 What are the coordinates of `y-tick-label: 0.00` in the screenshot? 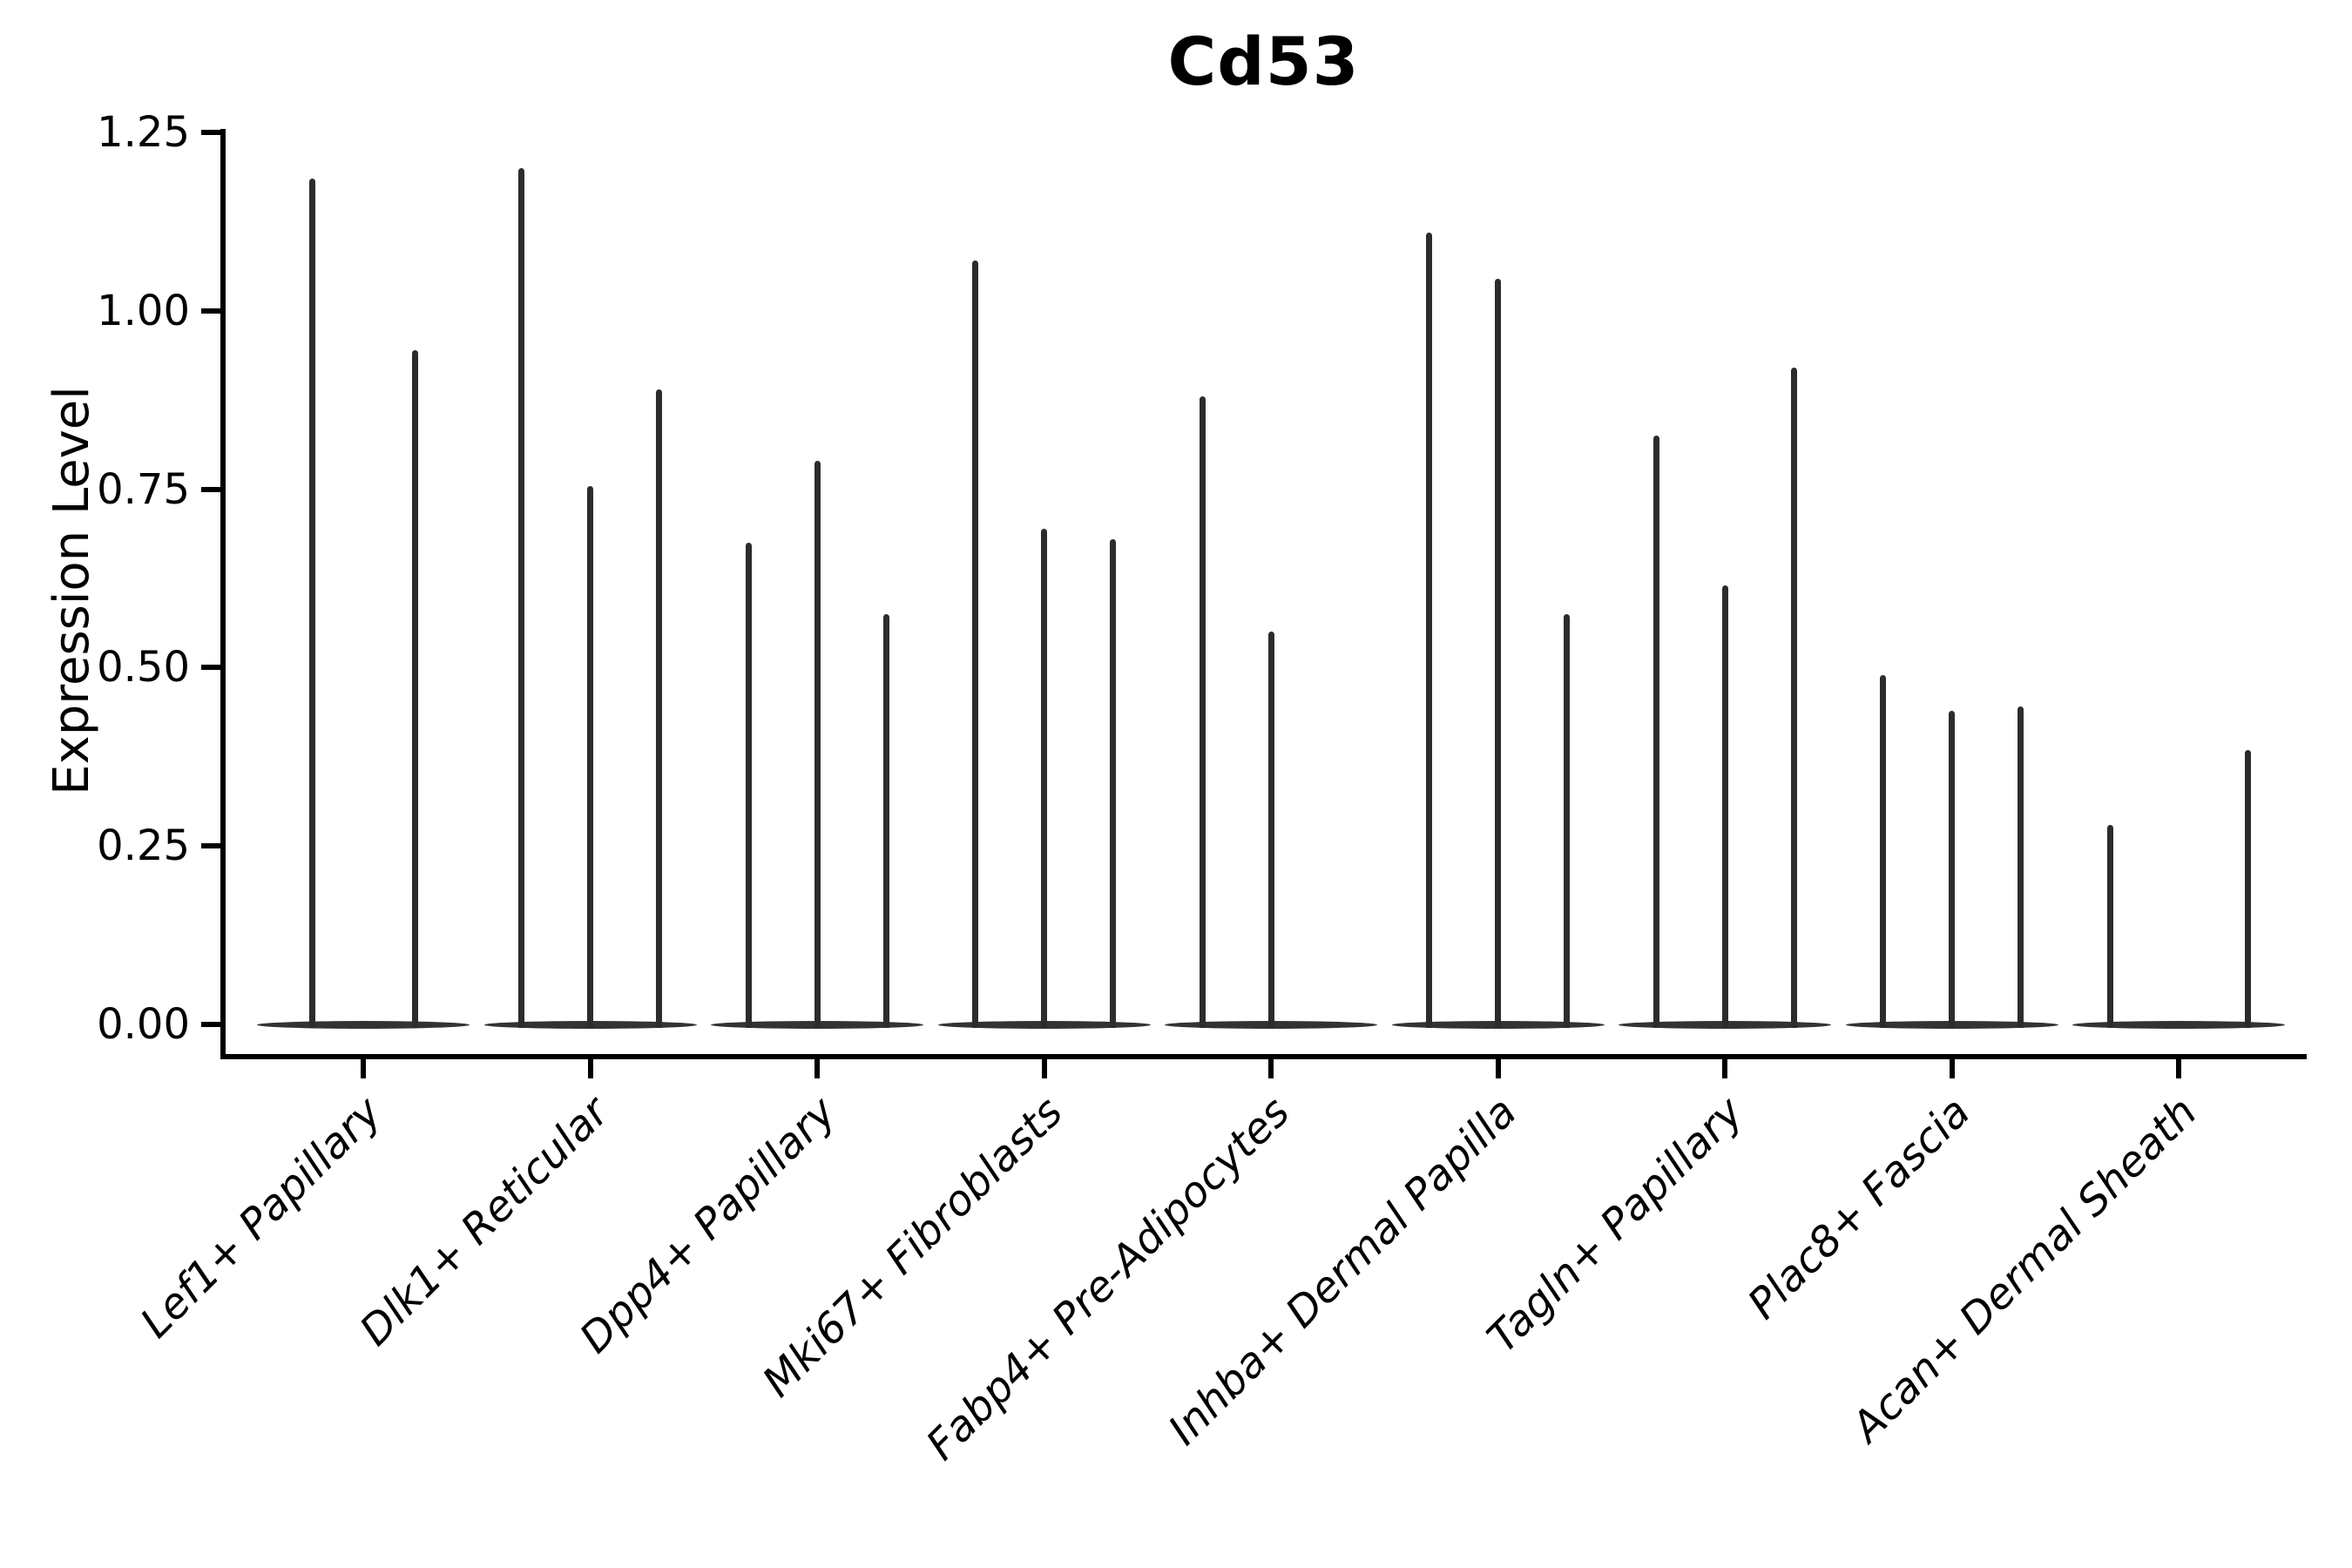 It's located at (143, 1024).